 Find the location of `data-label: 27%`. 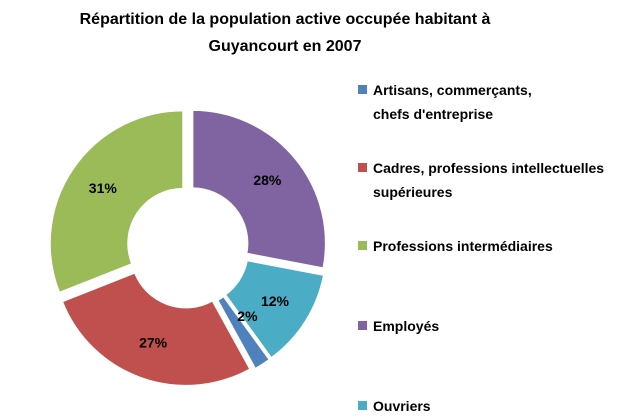

data-label: 27% is located at coordinates (153, 343).